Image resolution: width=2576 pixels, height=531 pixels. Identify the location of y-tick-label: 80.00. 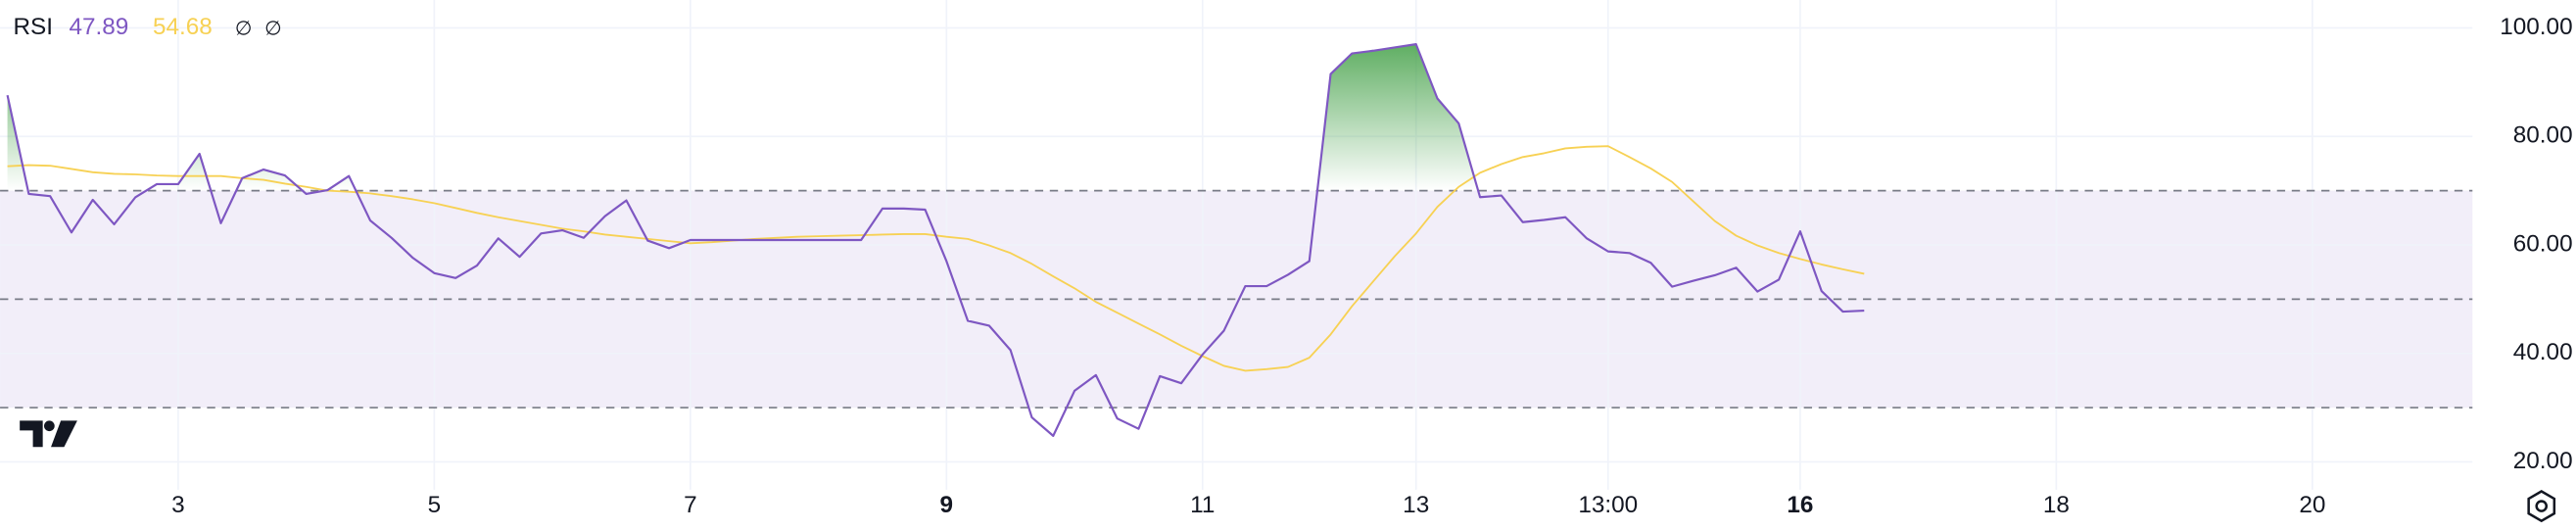
(2543, 135).